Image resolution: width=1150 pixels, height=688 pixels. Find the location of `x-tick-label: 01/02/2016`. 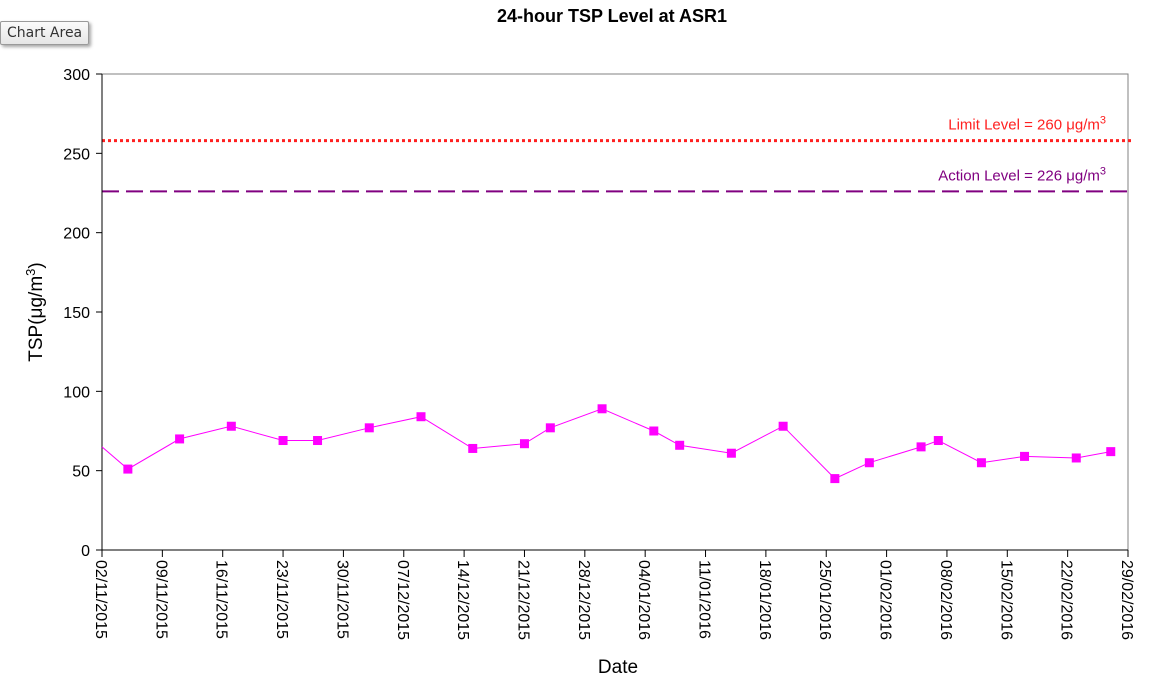

x-tick-label: 01/02/2016 is located at coordinates (885, 600).